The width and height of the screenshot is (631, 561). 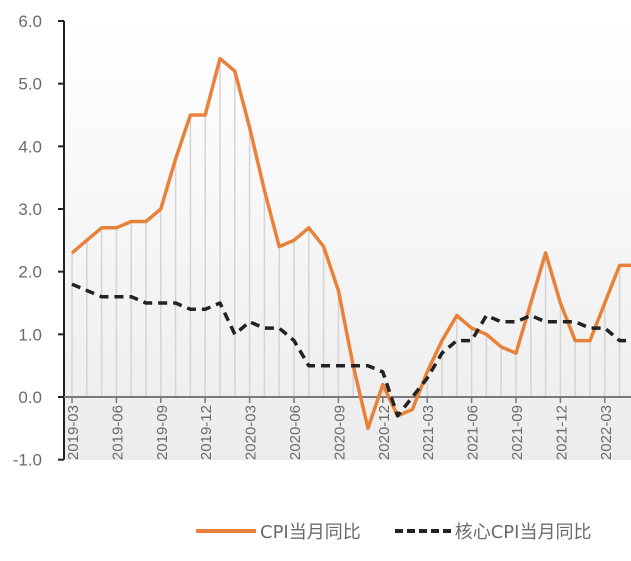 What do you see at coordinates (30, 209) in the screenshot?
I see `y-tick-label: 3.0` at bounding box center [30, 209].